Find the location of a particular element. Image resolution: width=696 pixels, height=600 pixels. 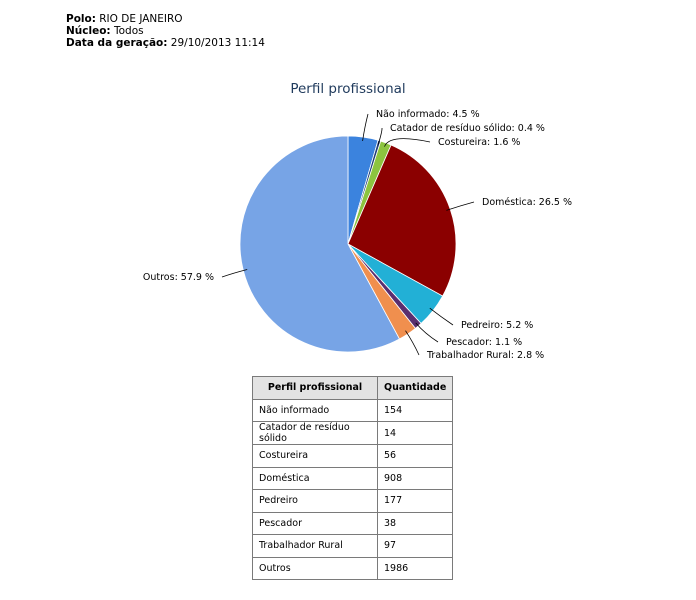

table-cell-perfil: Pedreiro is located at coordinates (315, 501).